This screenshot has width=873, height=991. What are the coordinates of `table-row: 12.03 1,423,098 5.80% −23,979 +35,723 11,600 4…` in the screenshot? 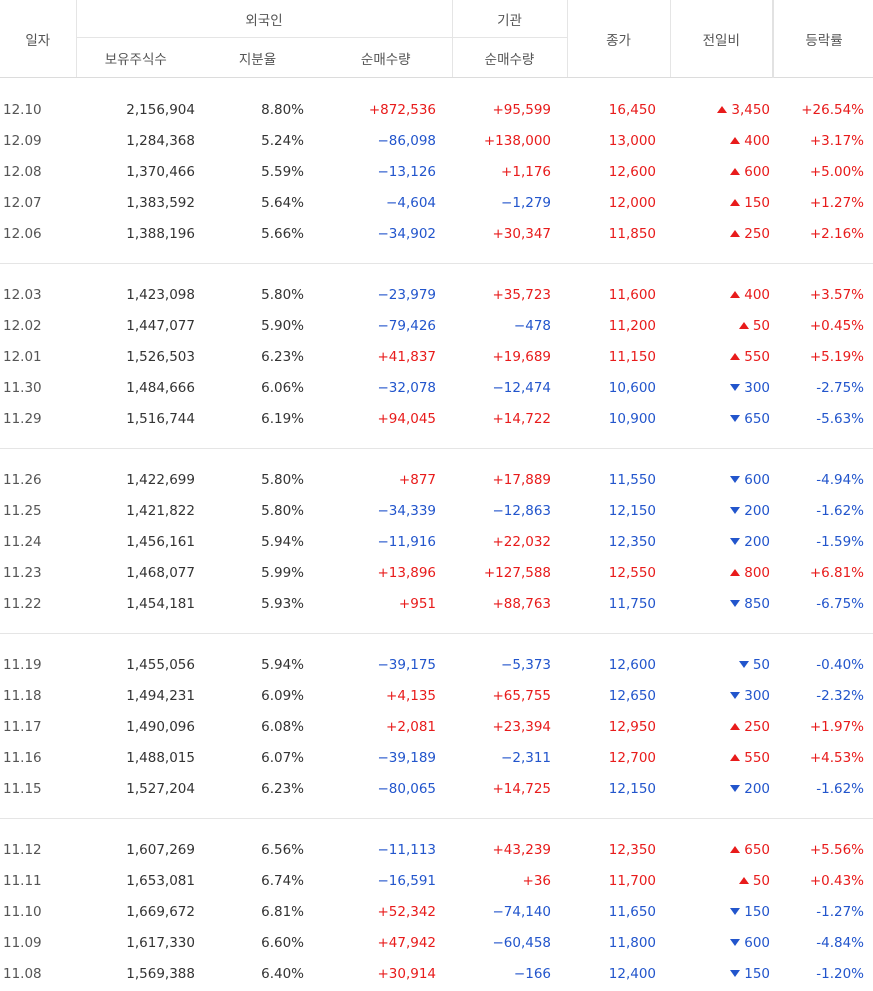 It's located at (436, 294).